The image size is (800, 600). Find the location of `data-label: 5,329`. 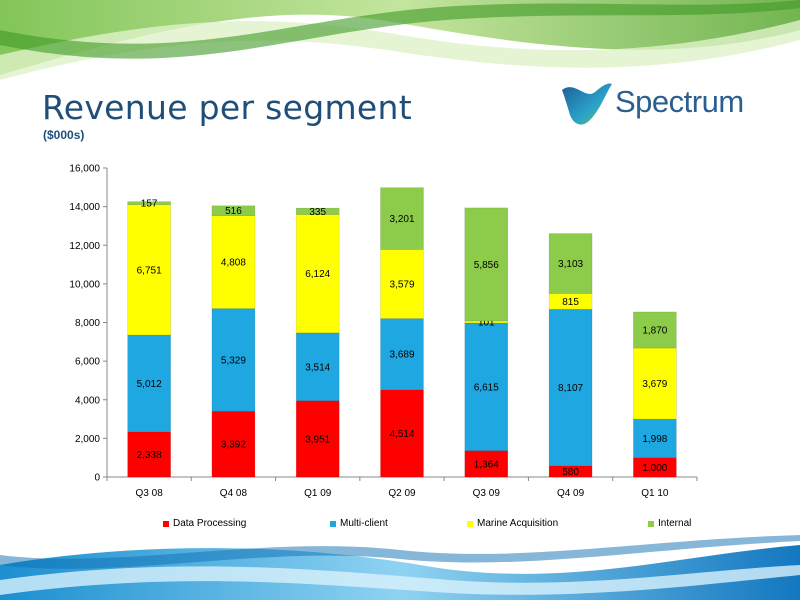

data-label: 5,329 is located at coordinates (233, 361).